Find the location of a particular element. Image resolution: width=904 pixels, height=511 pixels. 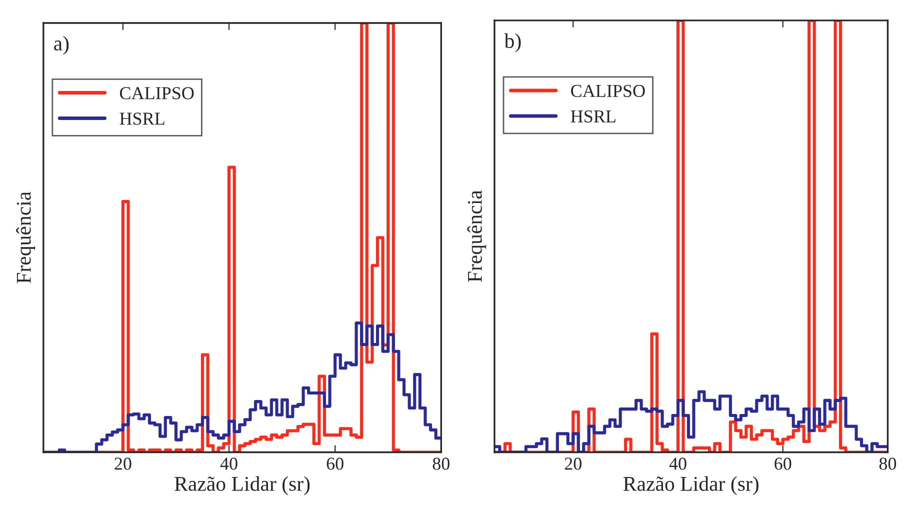

annotation: b) is located at coordinates (512, 42).